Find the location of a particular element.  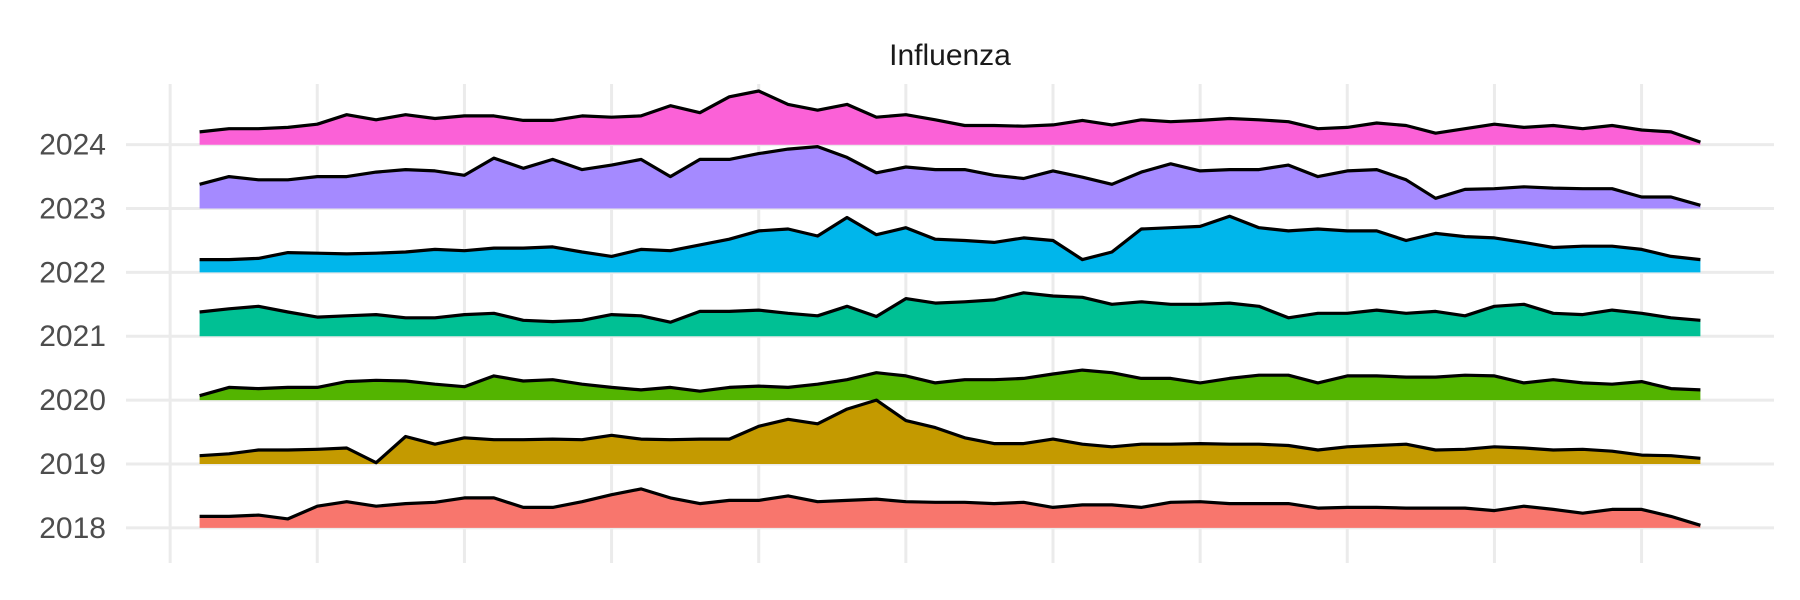

chart-title: Influenza is located at coordinates (950, 55).